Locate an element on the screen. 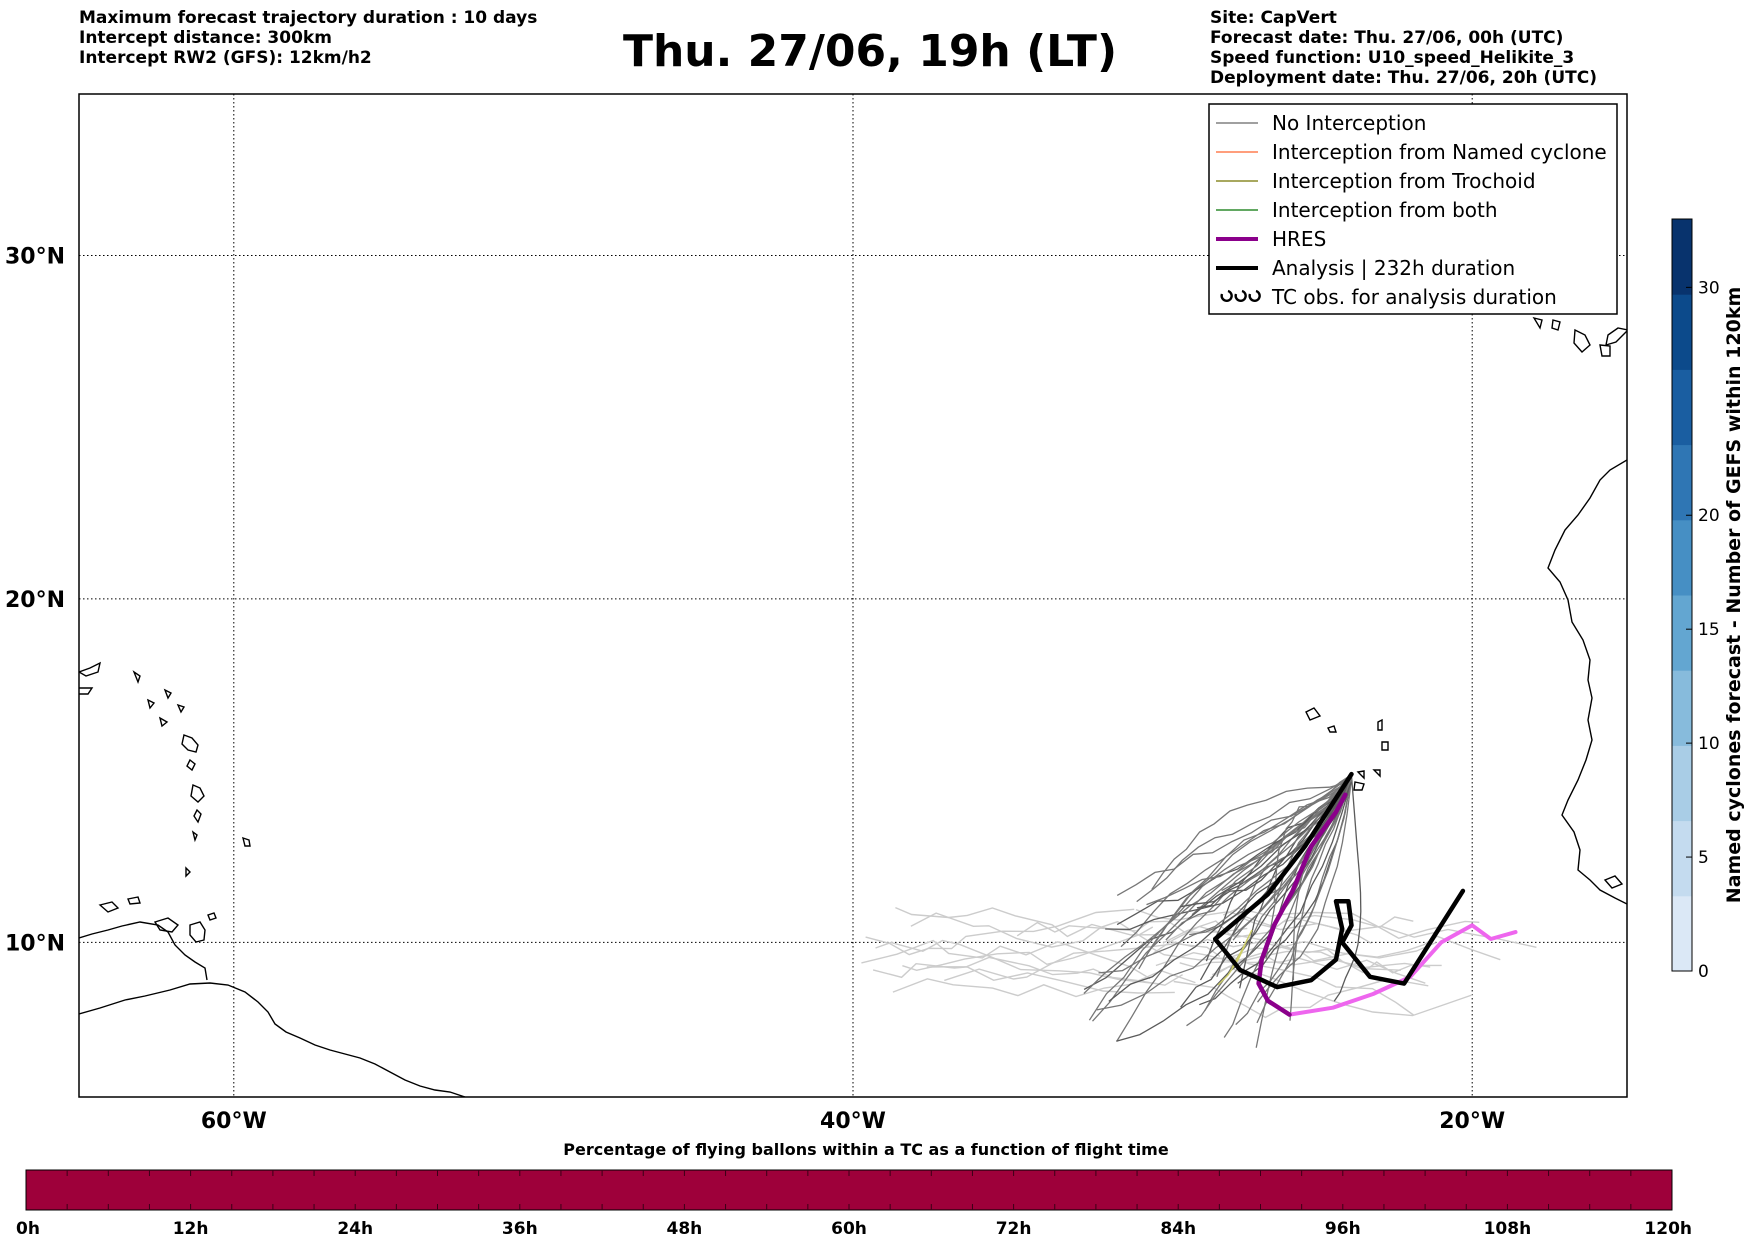 This screenshot has width=1752, height=1241. ensemble-trajectories-light is located at coordinates (1199, 962).